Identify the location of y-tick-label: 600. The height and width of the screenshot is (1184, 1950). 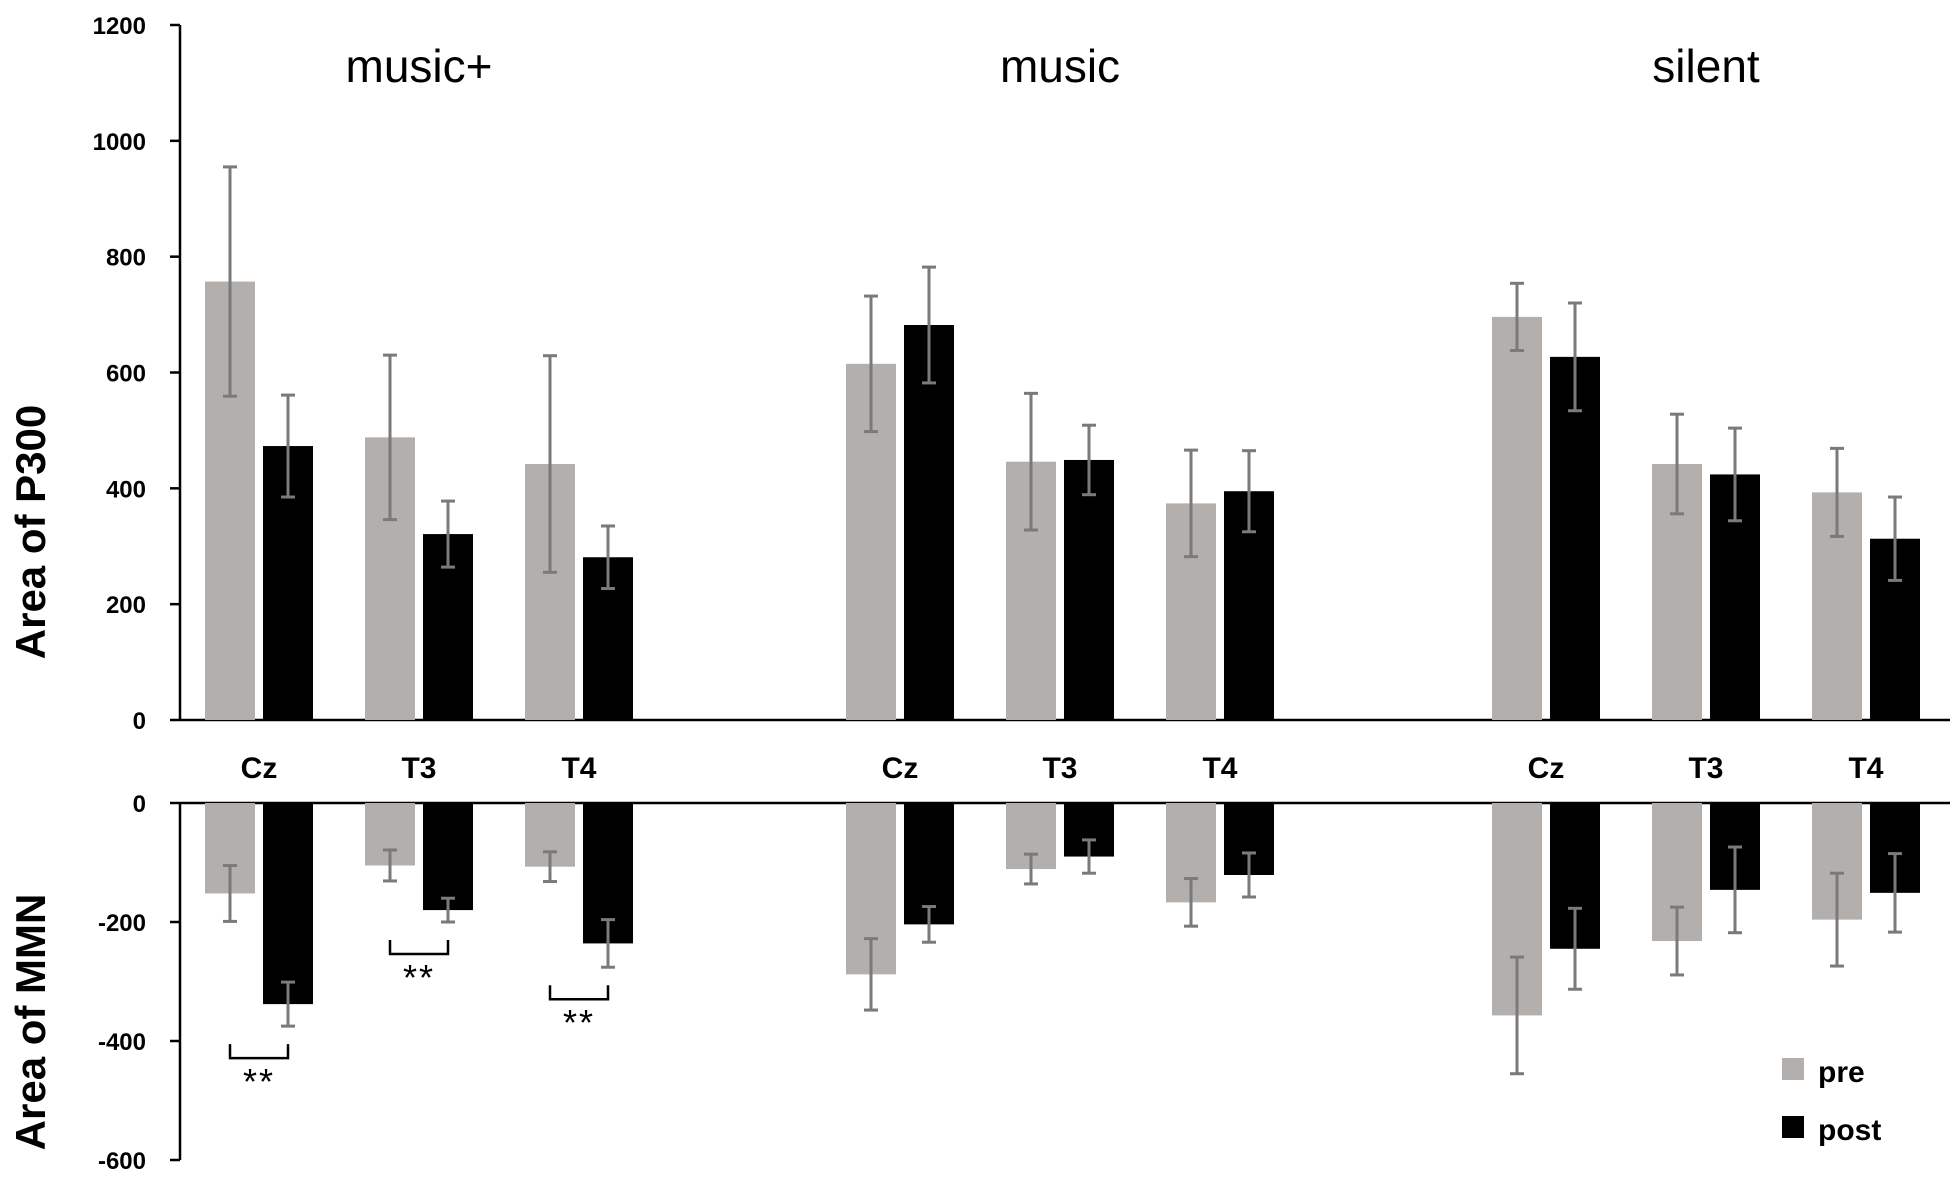
(126, 374).